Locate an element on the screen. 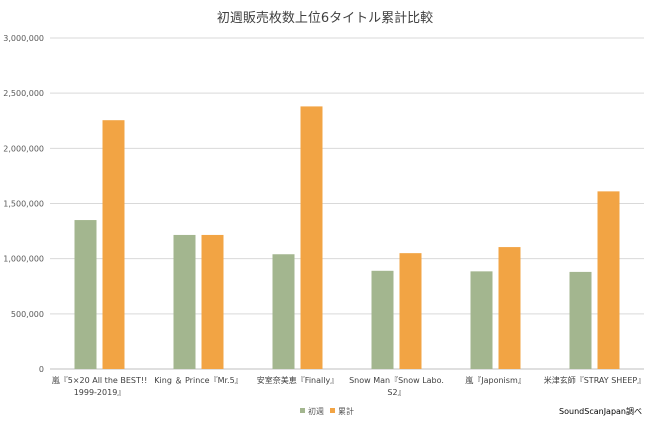 The height and width of the screenshot is (425, 650). y-tick-label: 3,000,000 is located at coordinates (23, 38).